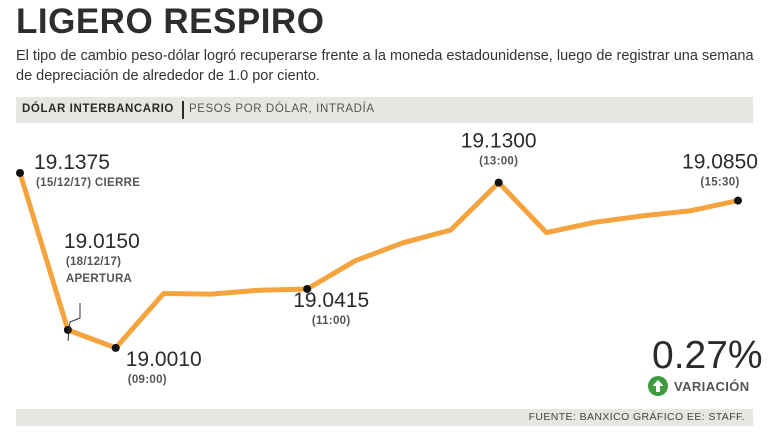 This screenshot has height=433, width=768. I want to click on source-credit: FUENTE: BANXICO GRÁFICO EE: STAFF., so click(636, 417).